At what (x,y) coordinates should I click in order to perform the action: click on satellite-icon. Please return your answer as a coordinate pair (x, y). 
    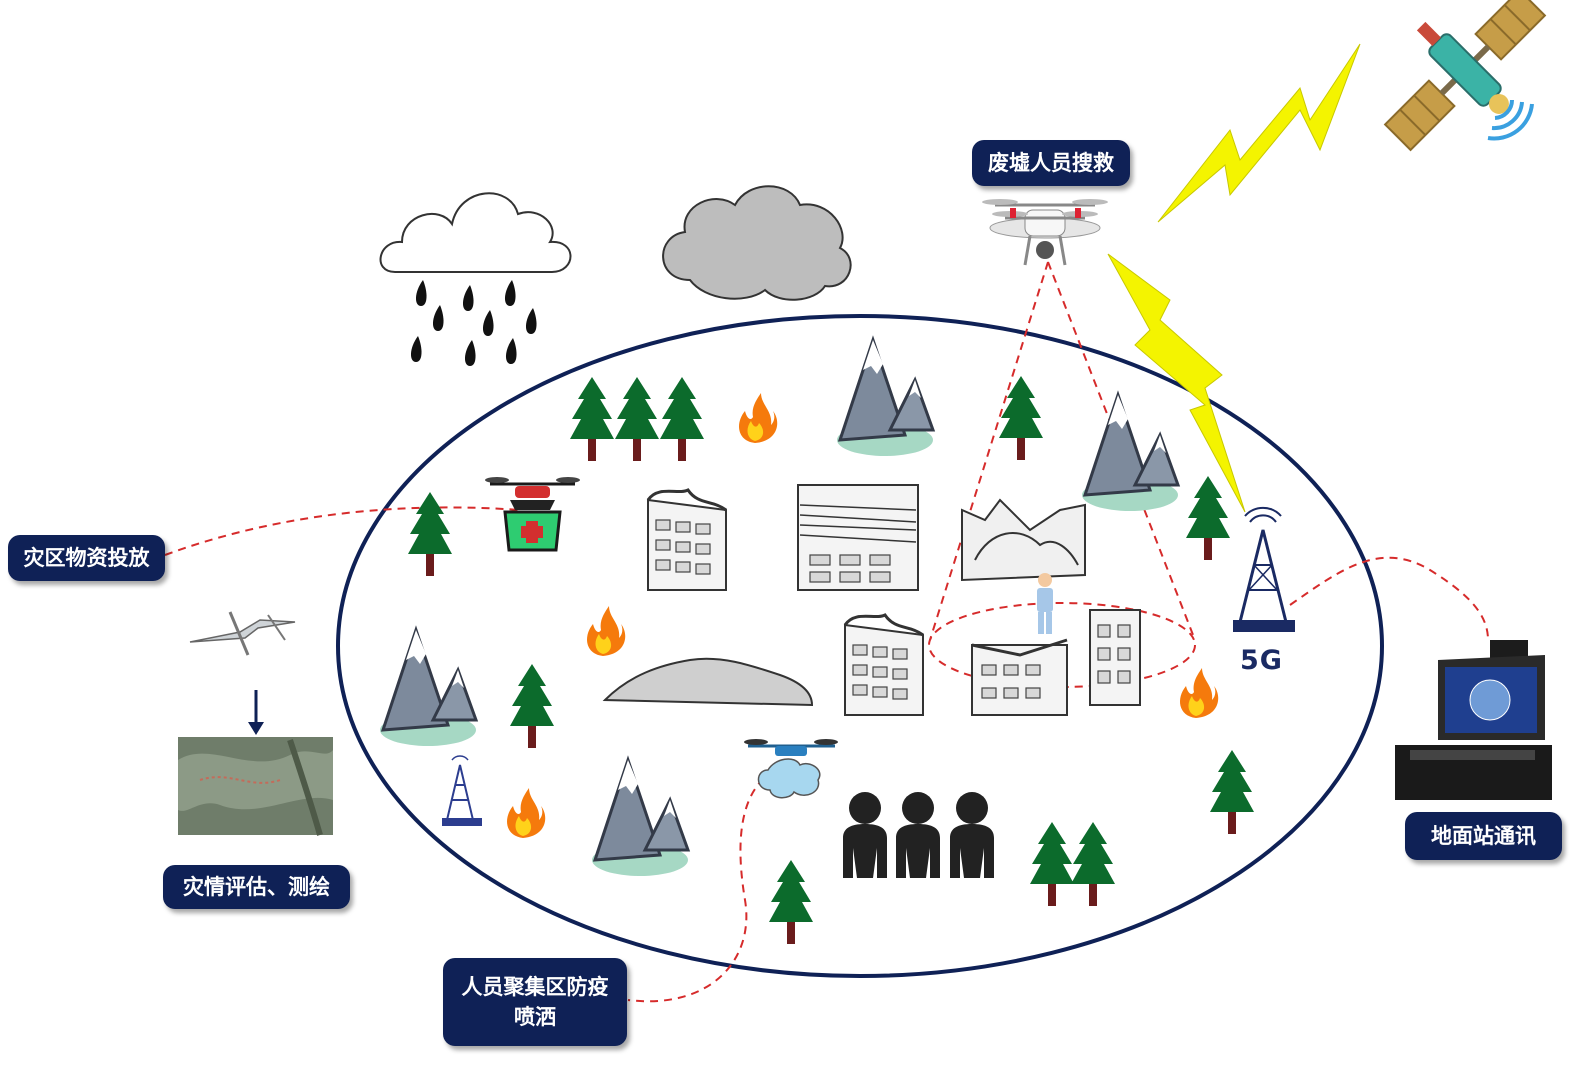
    Looking at the image, I should click on (1465, 76).